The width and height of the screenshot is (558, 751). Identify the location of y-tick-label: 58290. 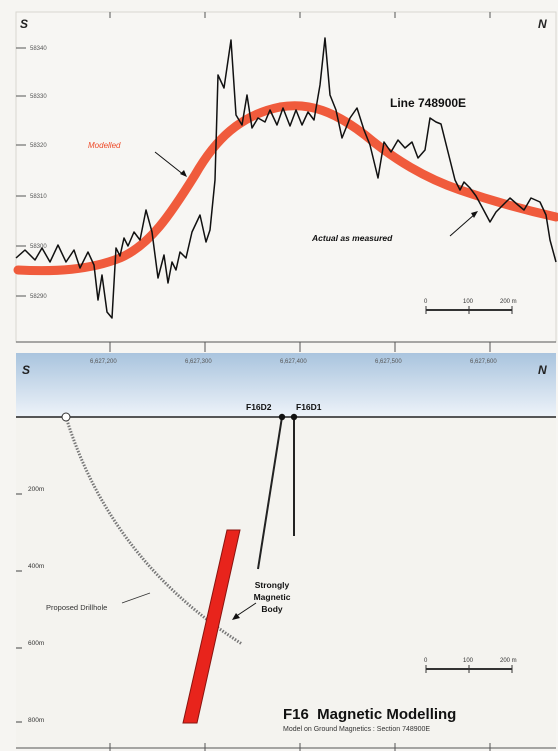
(38, 297).